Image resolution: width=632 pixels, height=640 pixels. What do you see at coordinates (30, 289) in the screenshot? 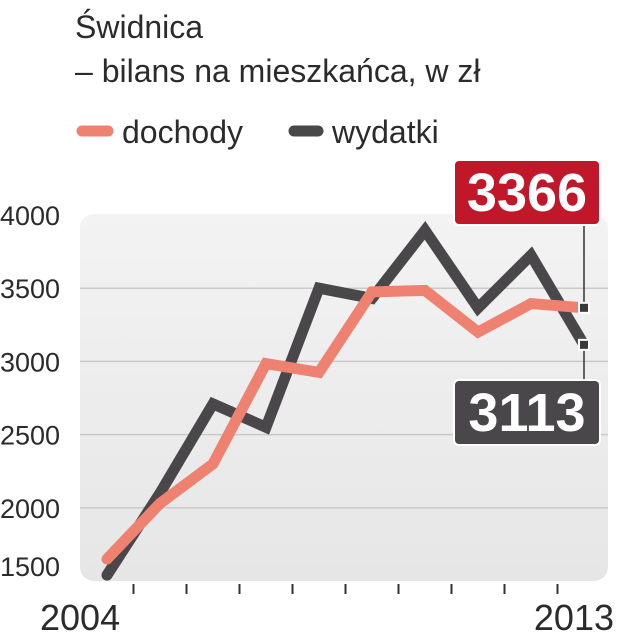
I see `y-tick-label-3500: 3500` at bounding box center [30, 289].